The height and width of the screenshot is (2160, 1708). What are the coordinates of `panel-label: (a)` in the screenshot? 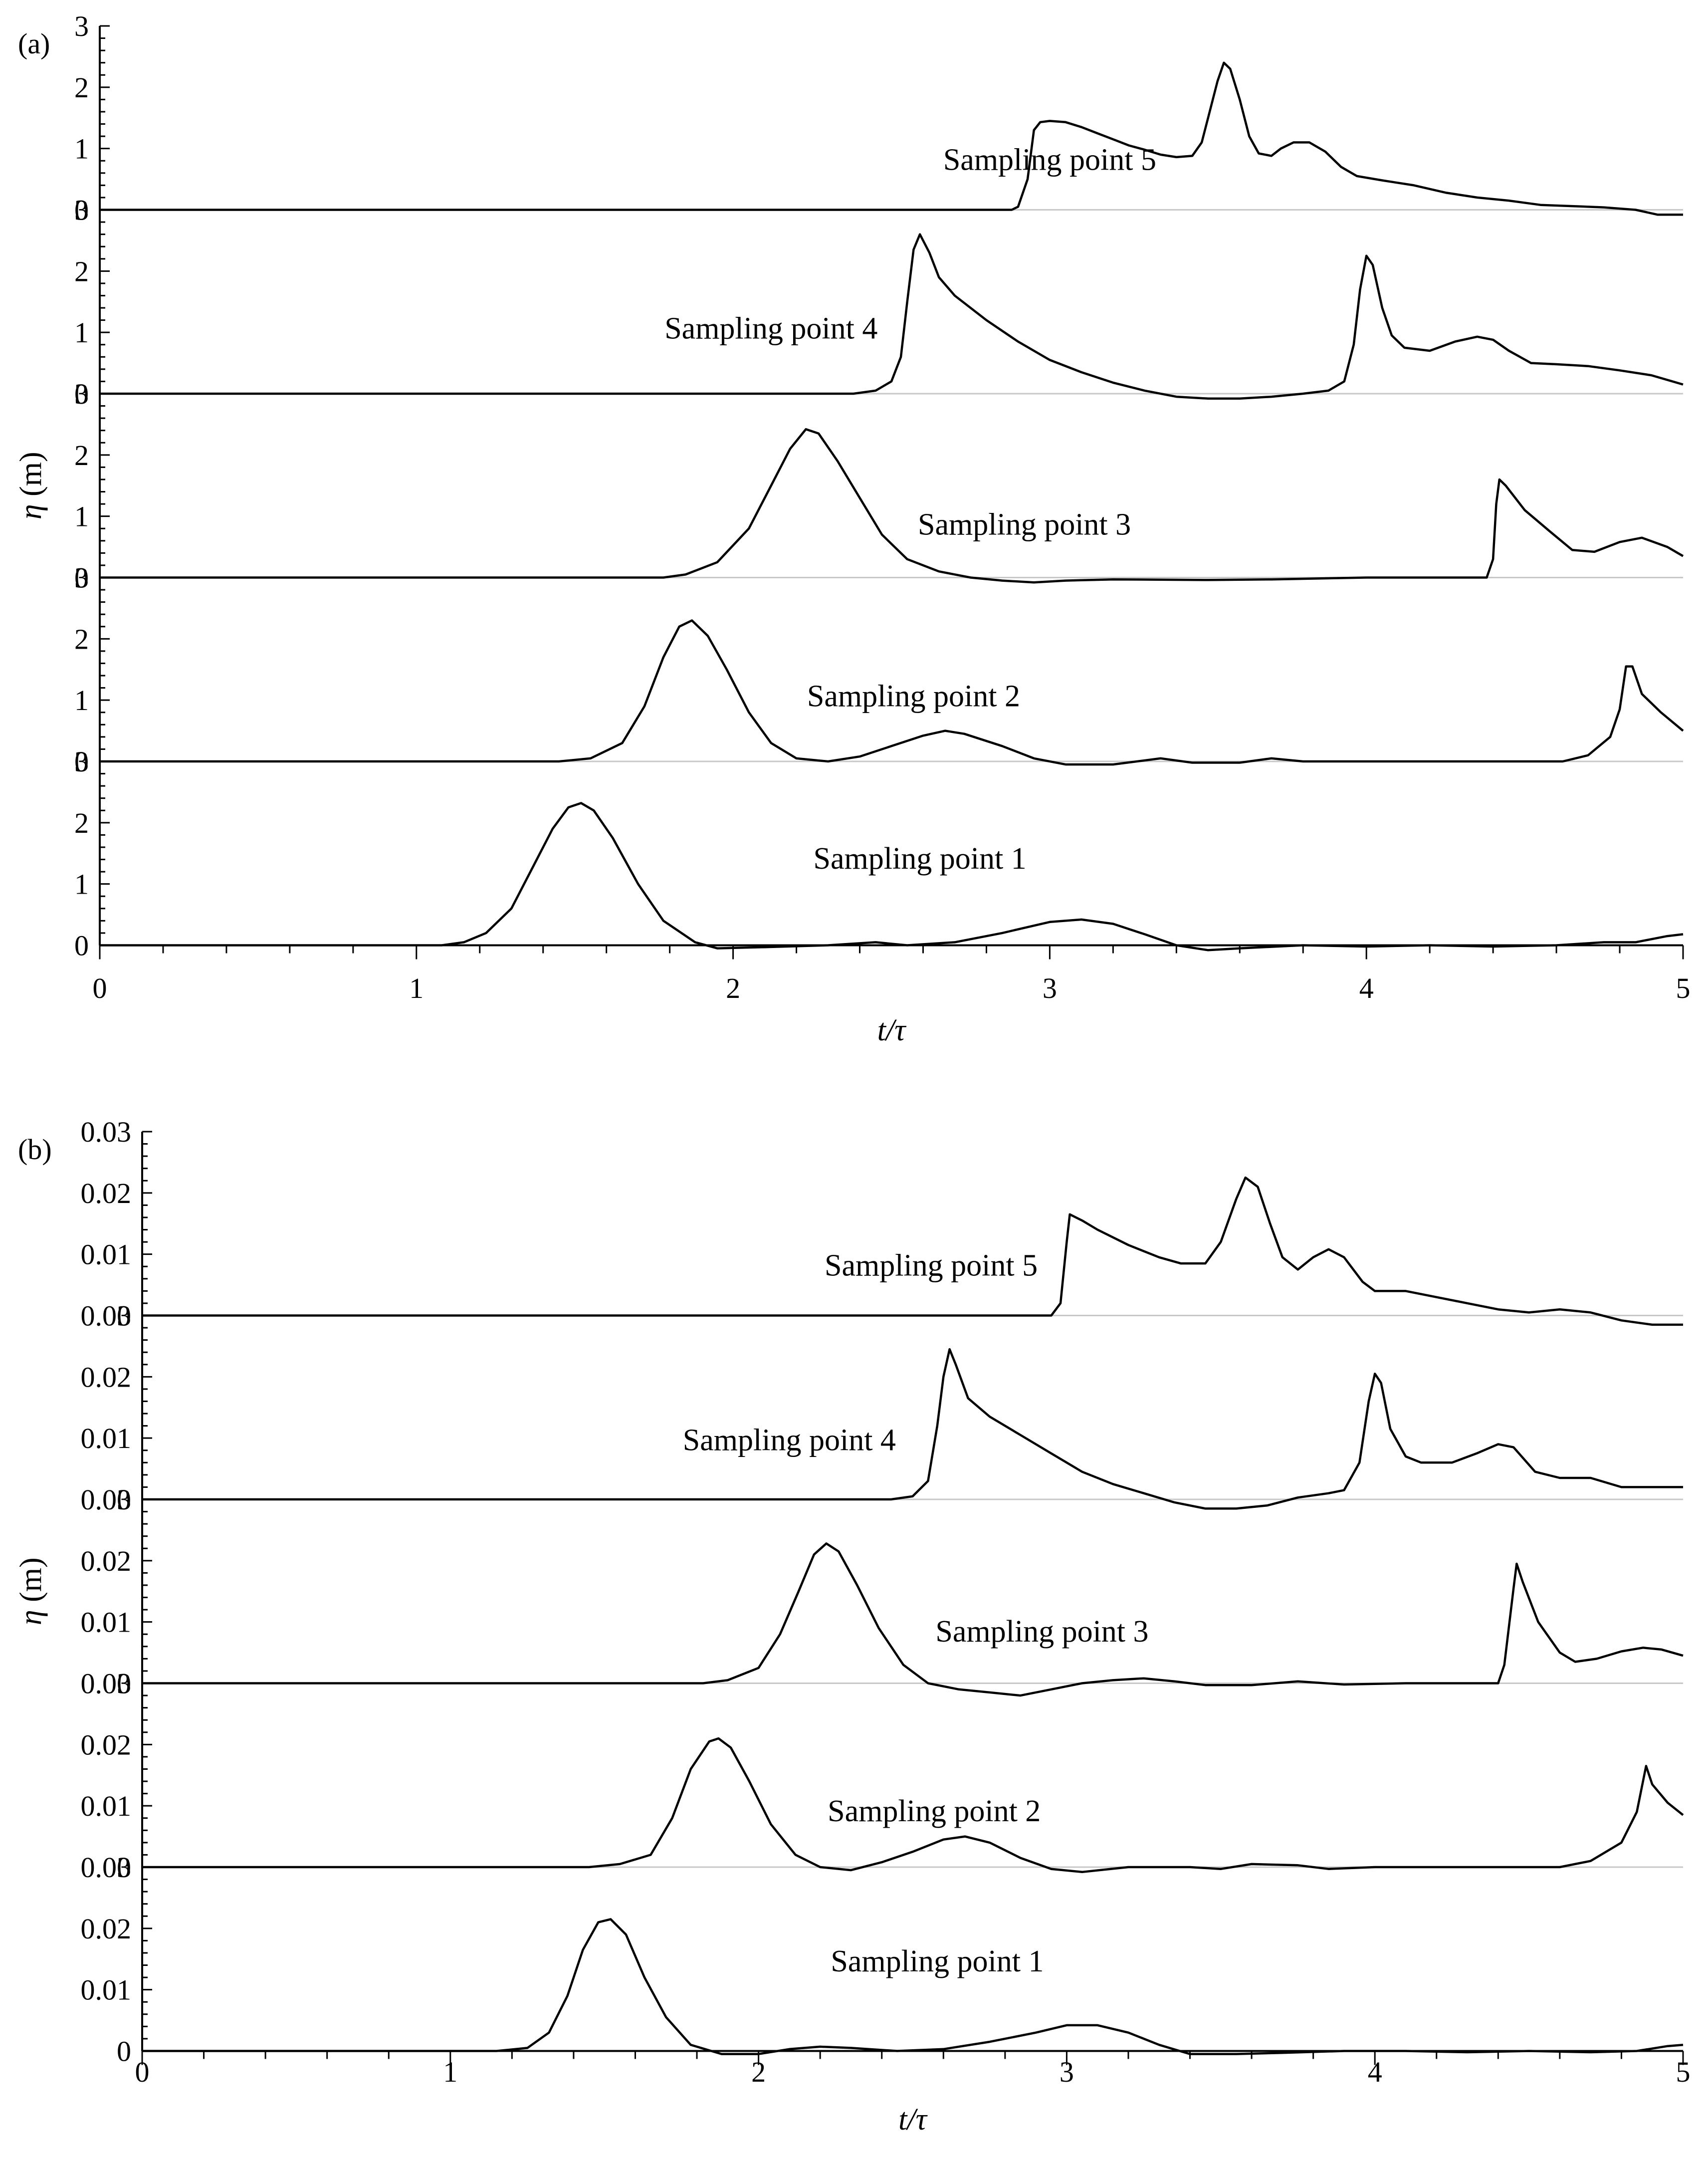 It's located at (34, 44).